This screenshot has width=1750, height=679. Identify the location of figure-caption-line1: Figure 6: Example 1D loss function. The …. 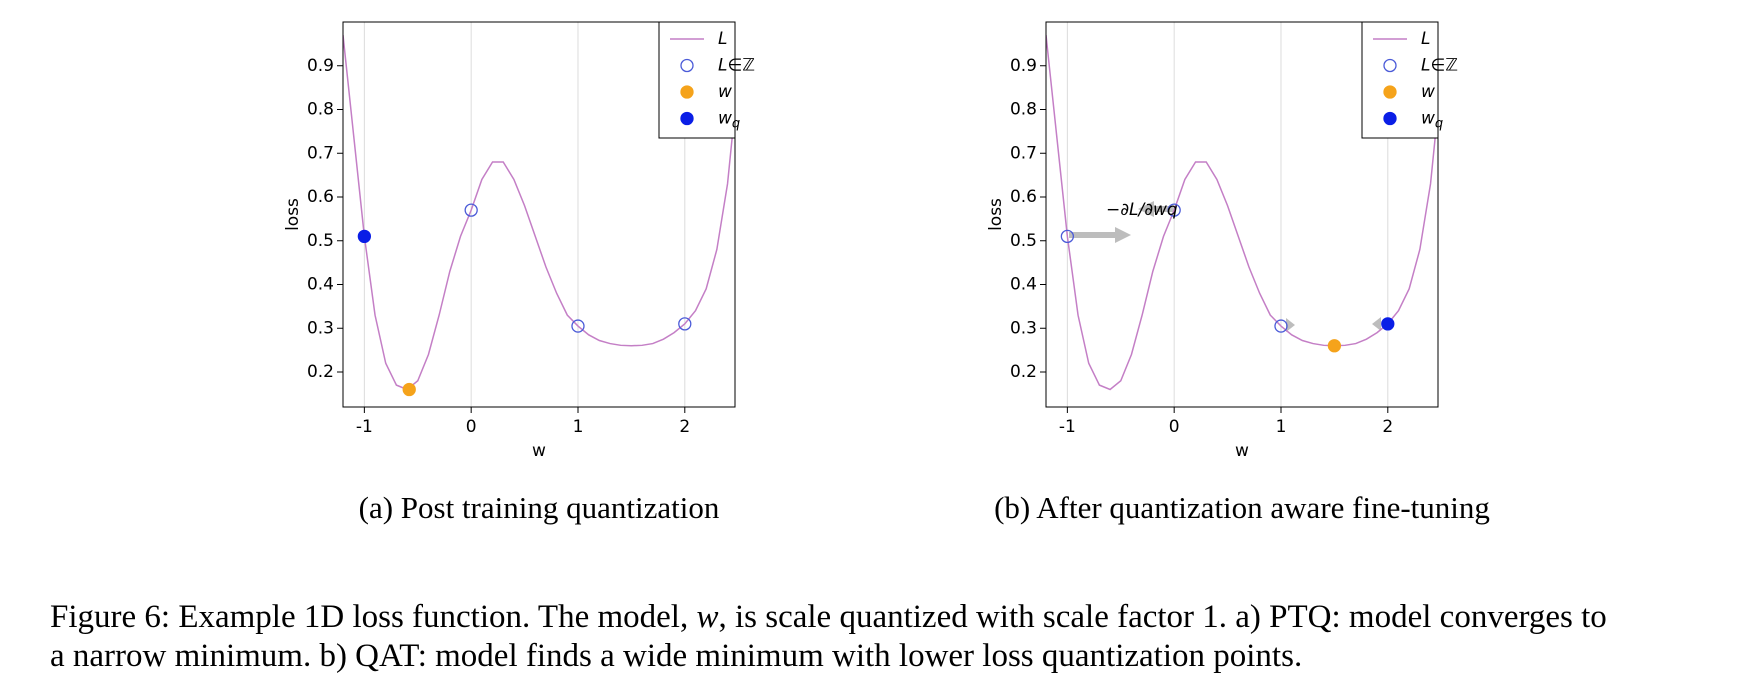
(828, 617).